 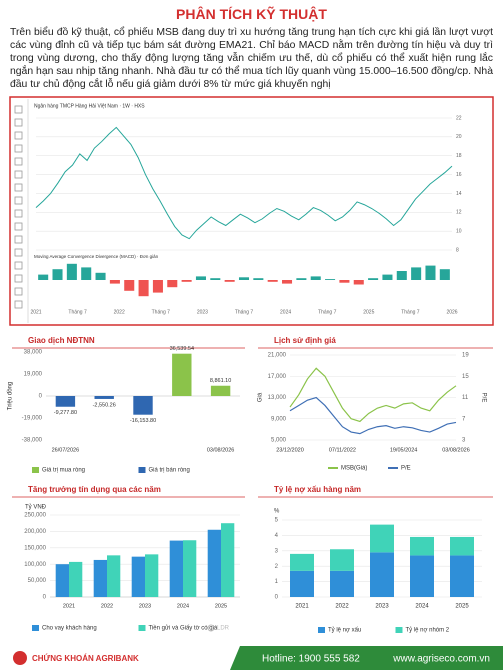 I want to click on x-tick-label: 23/12/2020, so click(x=290, y=450).